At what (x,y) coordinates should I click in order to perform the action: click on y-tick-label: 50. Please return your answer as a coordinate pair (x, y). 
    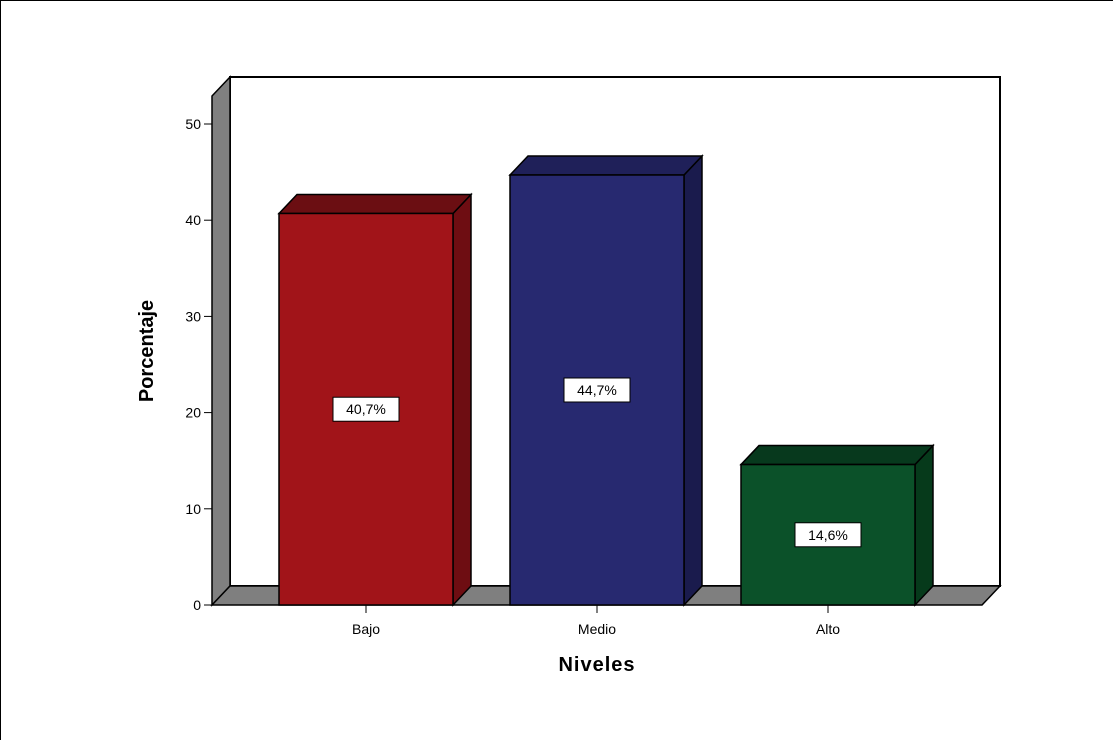
    Looking at the image, I should click on (193, 124).